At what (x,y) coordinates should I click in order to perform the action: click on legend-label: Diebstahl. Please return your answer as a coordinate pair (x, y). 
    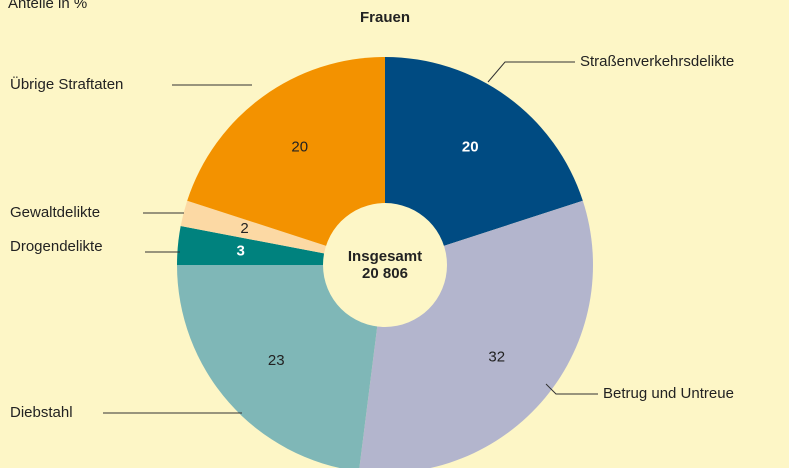
    Looking at the image, I should click on (41, 412).